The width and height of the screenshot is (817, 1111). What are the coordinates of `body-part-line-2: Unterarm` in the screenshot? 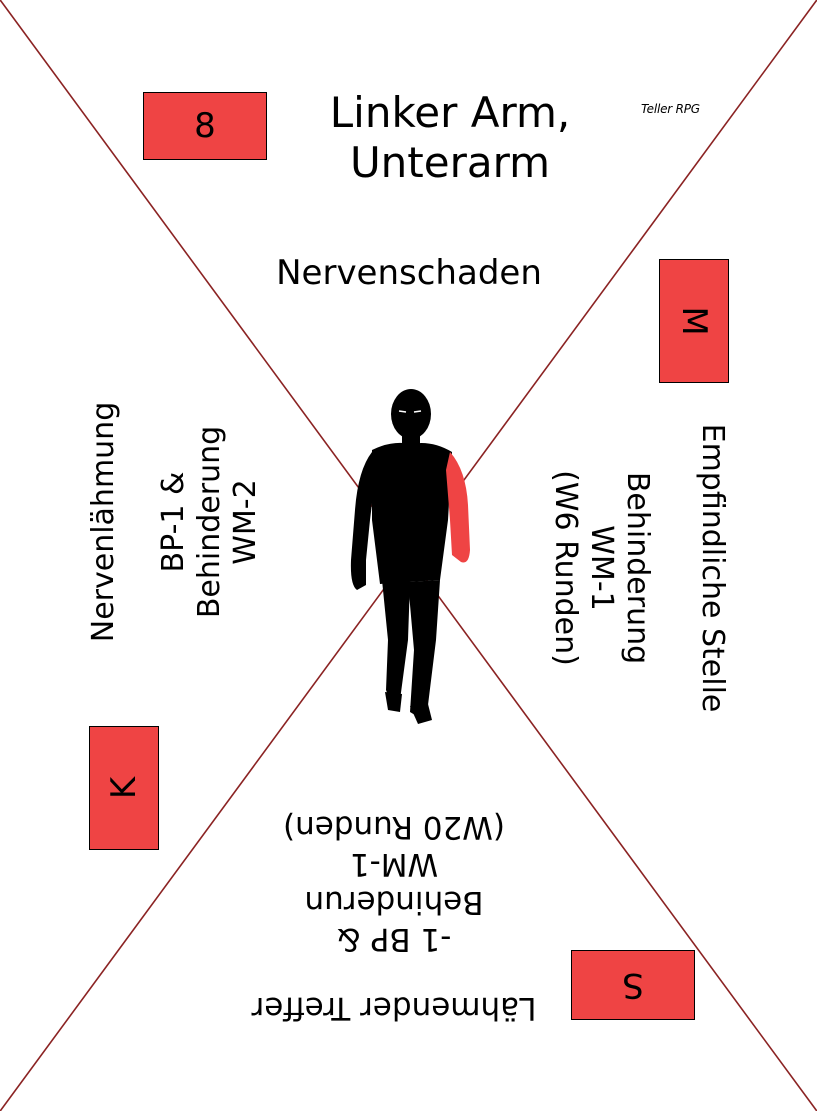 It's located at (450, 162).